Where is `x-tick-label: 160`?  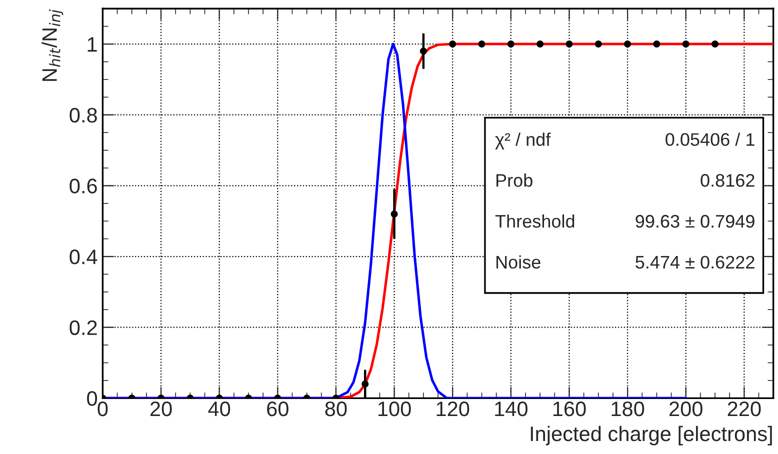 x-tick-label: 160 is located at coordinates (569, 408).